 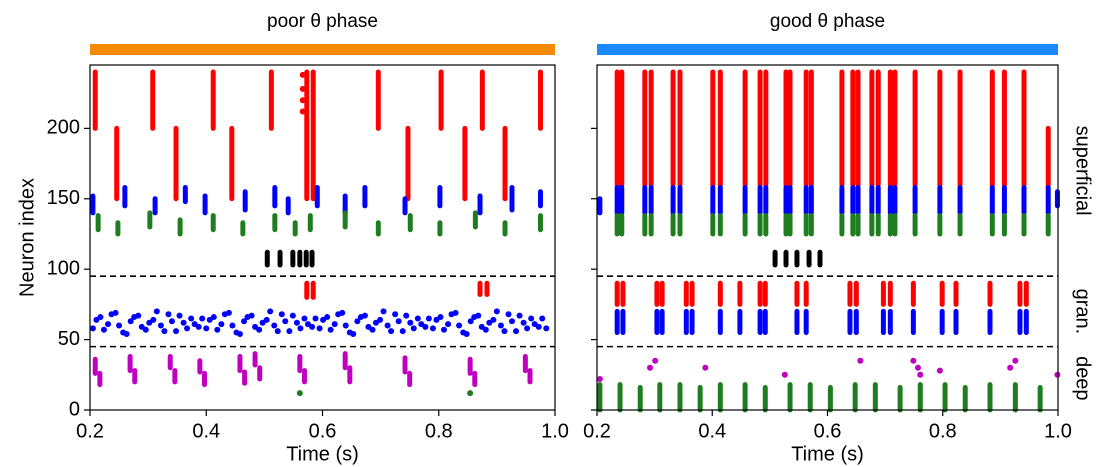 What do you see at coordinates (206, 431) in the screenshot?
I see `x-tick-label: 0.4` at bounding box center [206, 431].